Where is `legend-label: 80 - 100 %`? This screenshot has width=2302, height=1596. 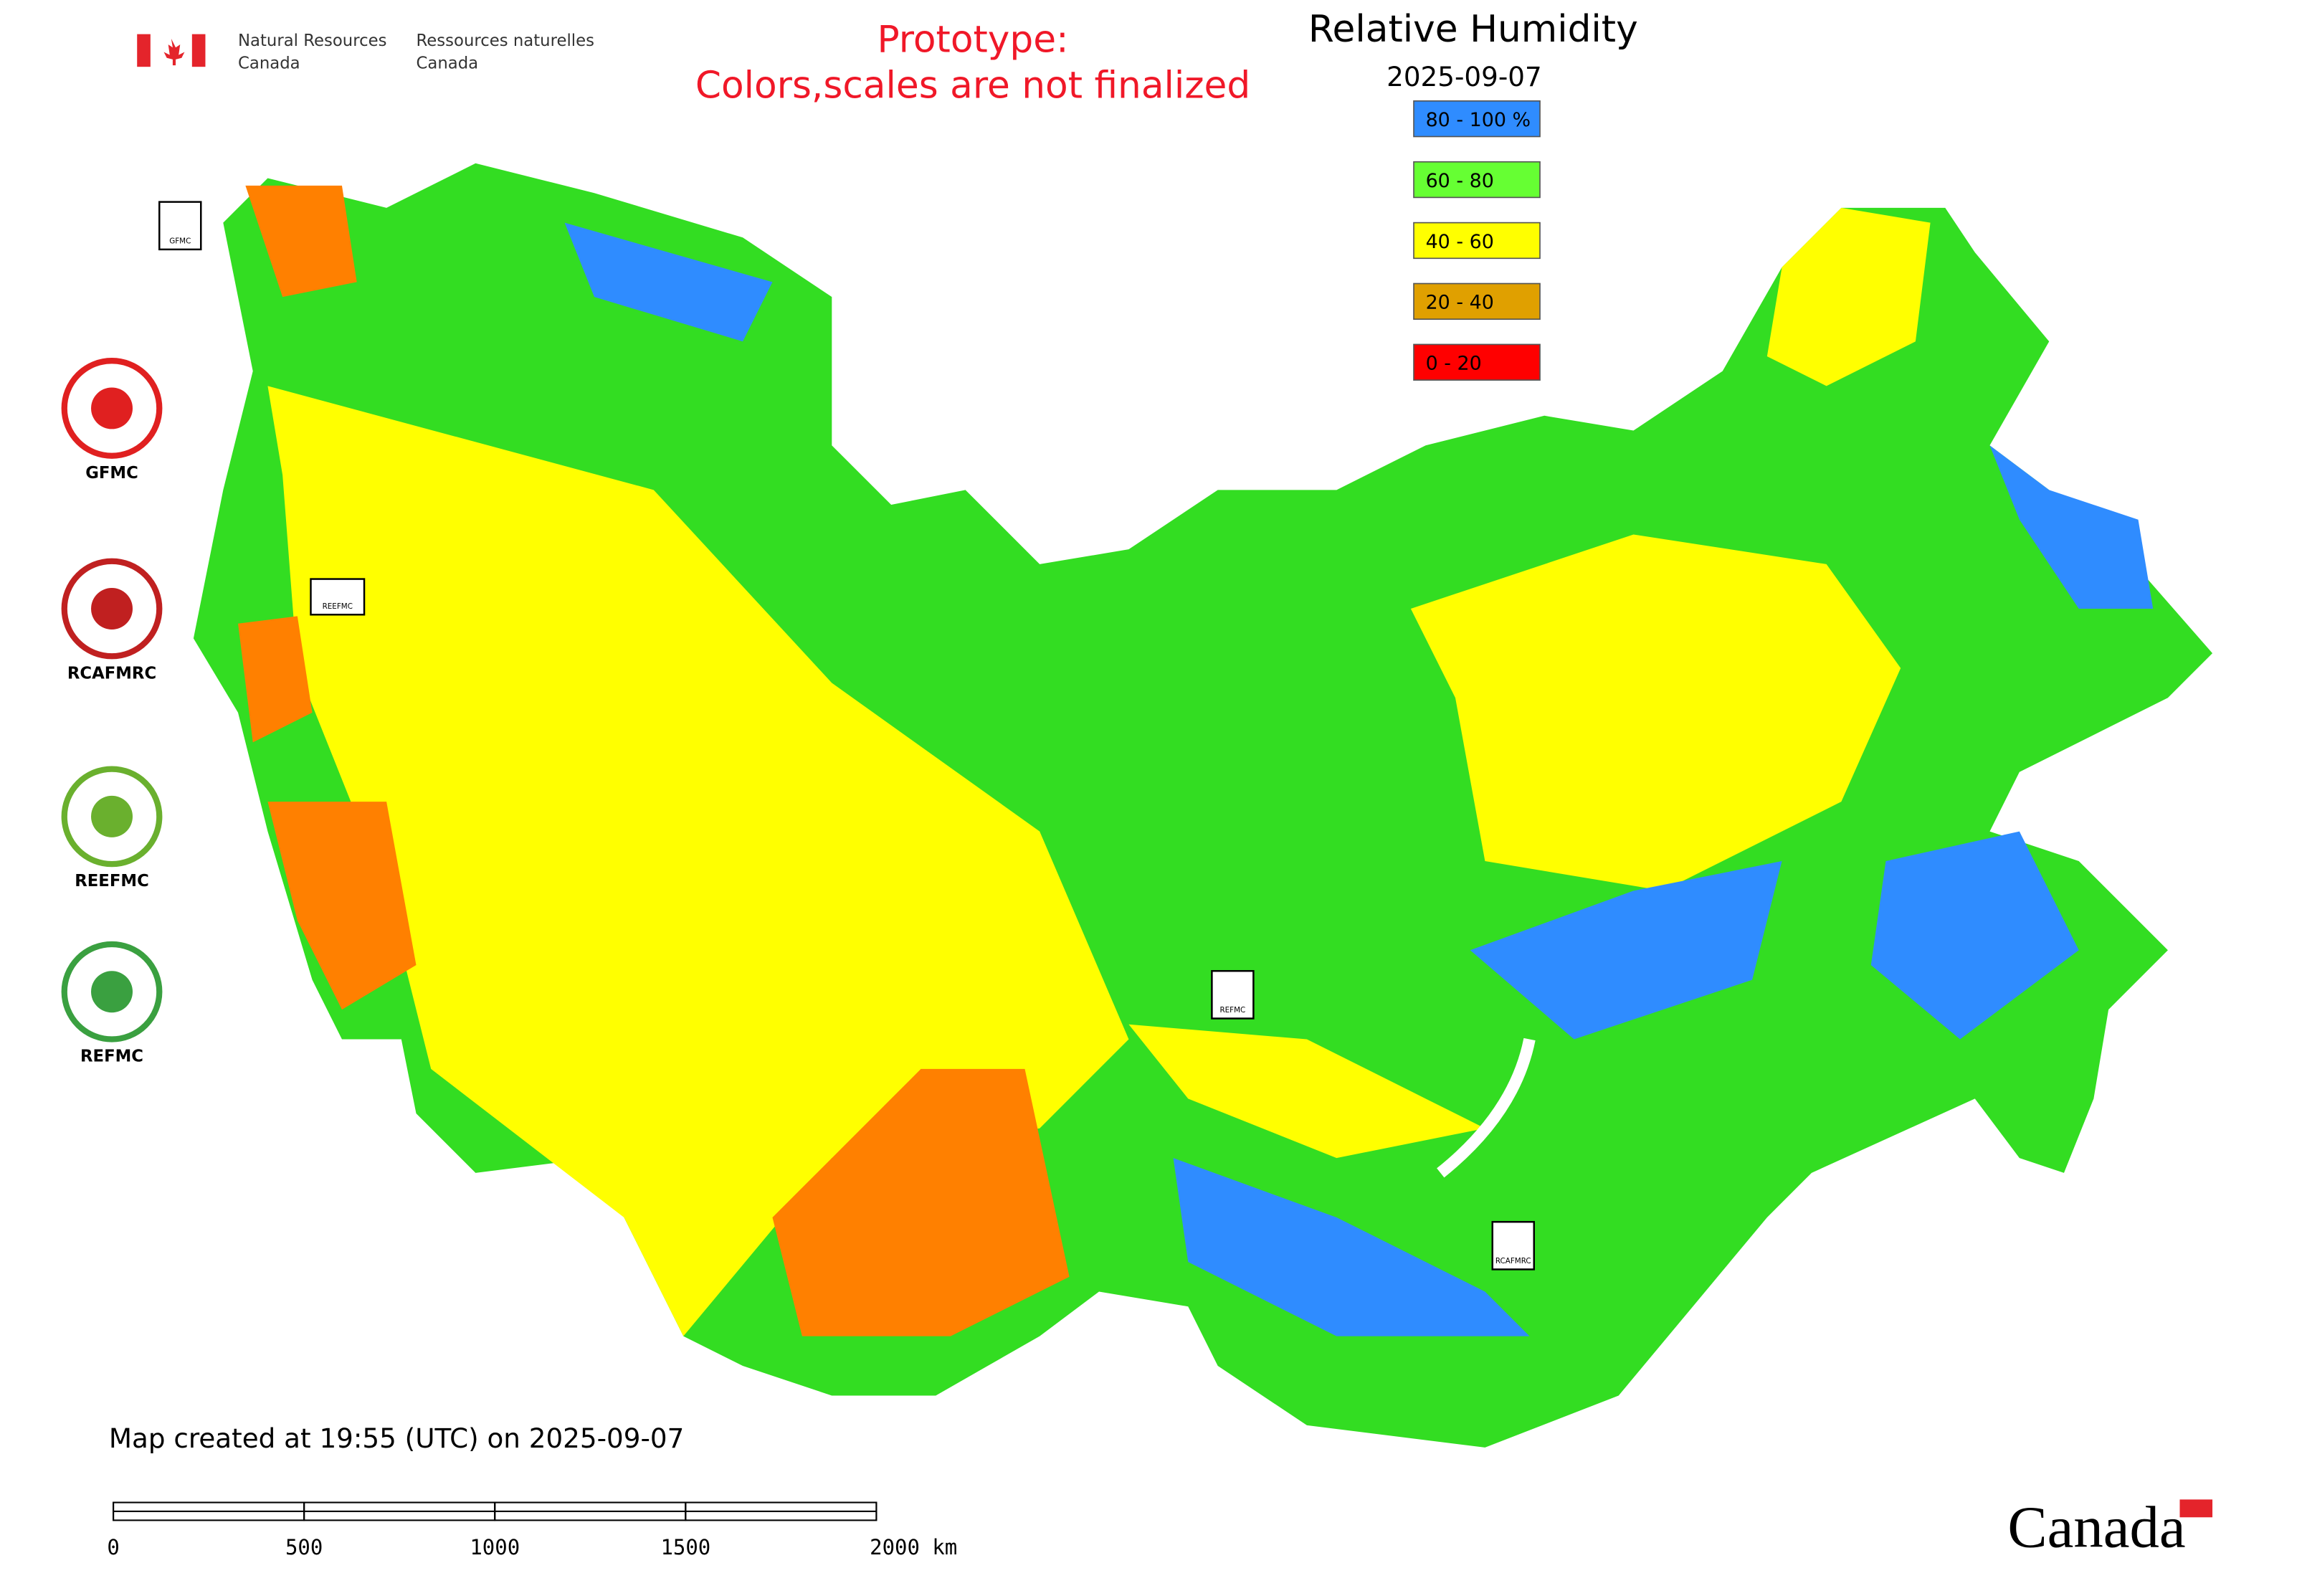 legend-label: 80 - 100 % is located at coordinates (1478, 120).